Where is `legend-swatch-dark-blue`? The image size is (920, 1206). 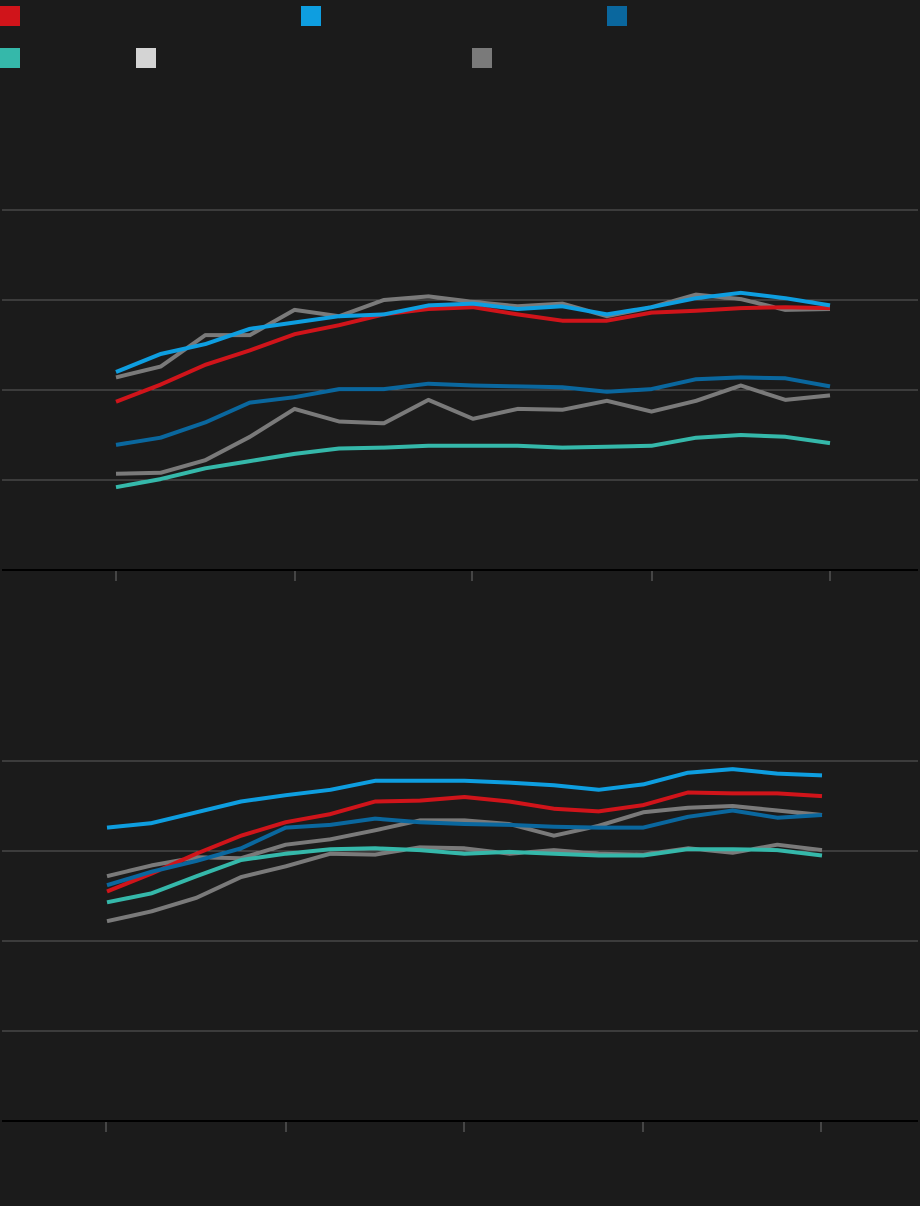
legend-swatch-dark-blue is located at coordinates (617, 16).